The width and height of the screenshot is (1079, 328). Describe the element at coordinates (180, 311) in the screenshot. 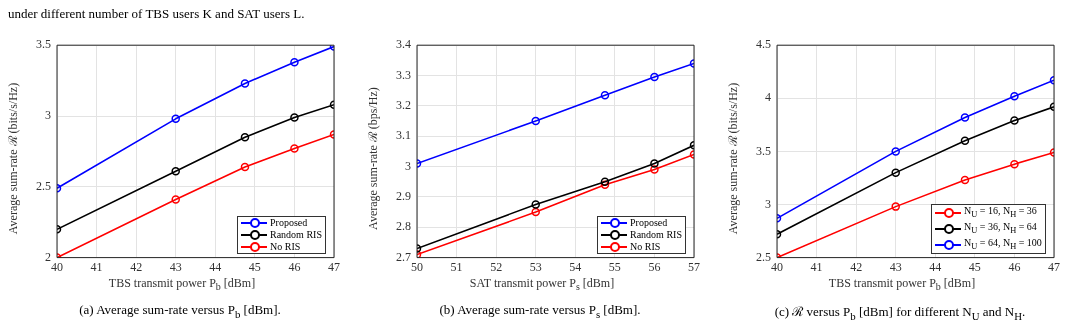

I see `text: (a) Average sum-rate versus P$_{b}$ [dBm].` at that location.